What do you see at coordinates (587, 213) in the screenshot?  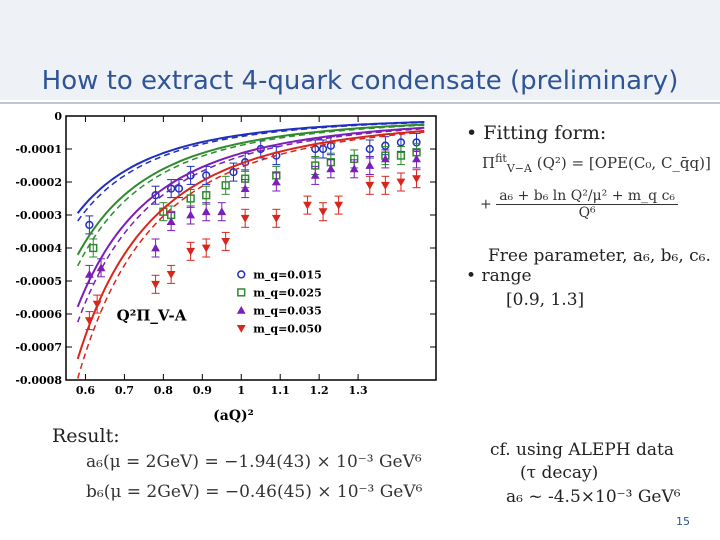 I see `formula-denominator: Q⁶` at bounding box center [587, 213].